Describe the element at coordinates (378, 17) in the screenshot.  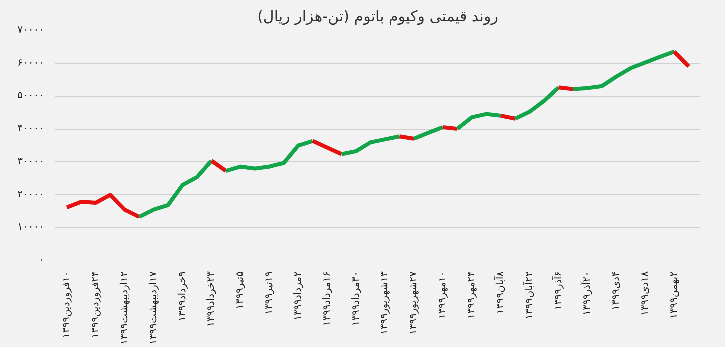
I see `chart-title: روند قیمتی وکیوم باتوم (تن-هزار ریال)` at that location.